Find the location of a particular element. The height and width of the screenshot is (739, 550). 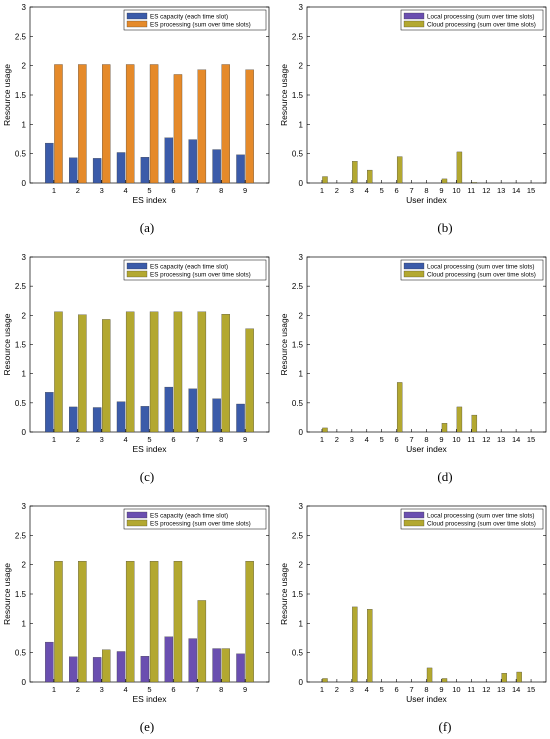

panel-label: (c) is located at coordinates (147, 476).